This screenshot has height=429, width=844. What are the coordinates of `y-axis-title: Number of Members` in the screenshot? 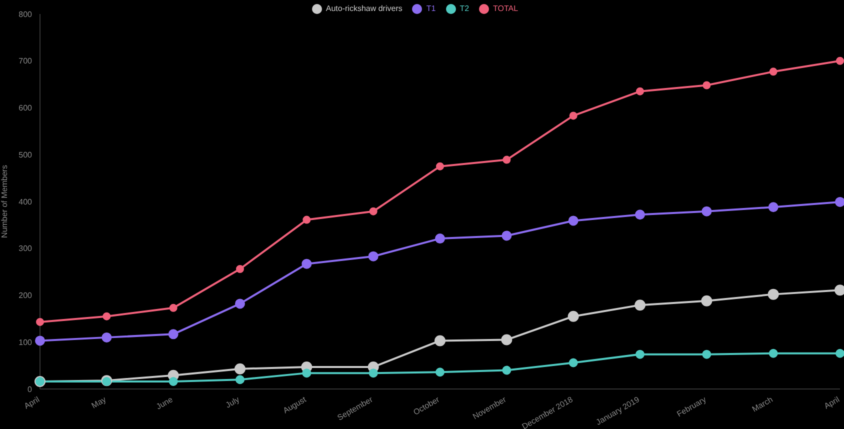 It's located at (4, 201).